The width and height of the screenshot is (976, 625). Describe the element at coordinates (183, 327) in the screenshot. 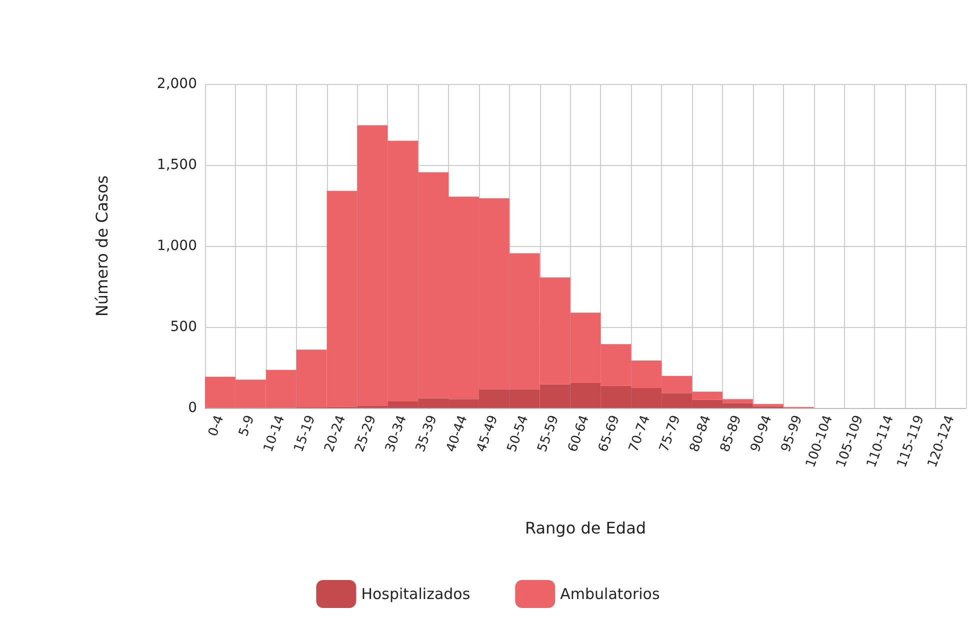

I see `y-tick-label: 500` at that location.